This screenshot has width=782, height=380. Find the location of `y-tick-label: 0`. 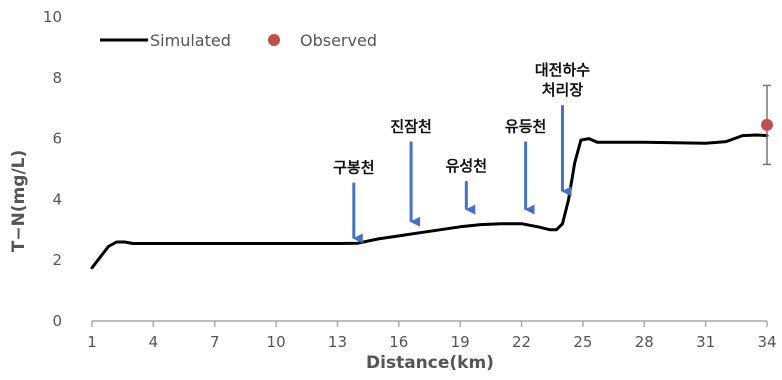

y-tick-label: 0 is located at coordinates (57, 321).